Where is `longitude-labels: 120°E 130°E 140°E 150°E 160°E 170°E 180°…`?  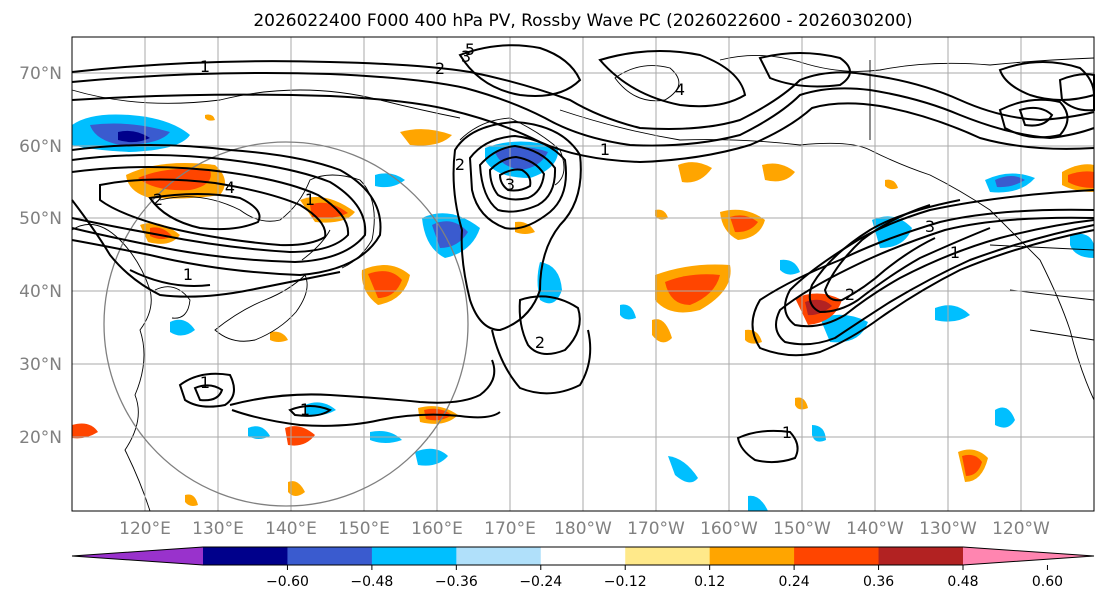
longitude-labels: 120°E 130°E 140°E 150°E 160°E 170°E 180°… is located at coordinates (584, 529).